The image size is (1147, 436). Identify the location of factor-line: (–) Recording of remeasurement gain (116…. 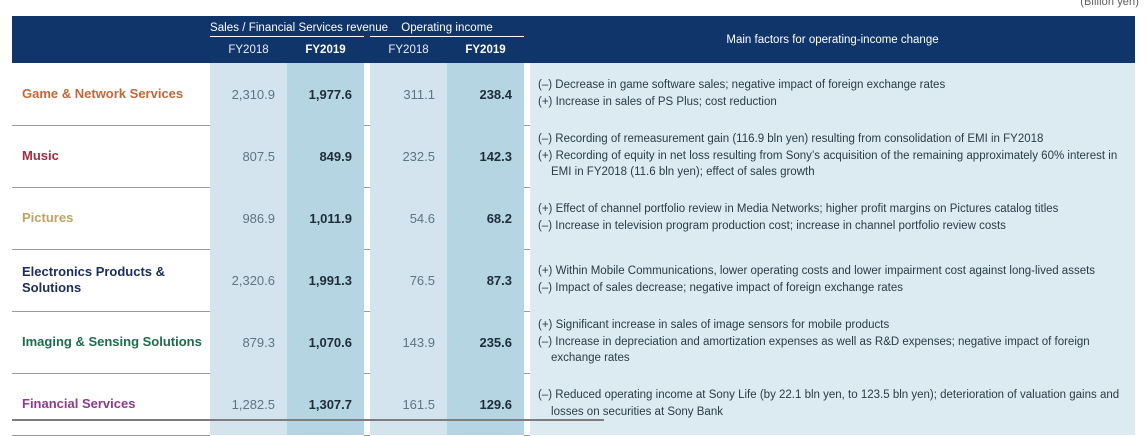
(791, 138).